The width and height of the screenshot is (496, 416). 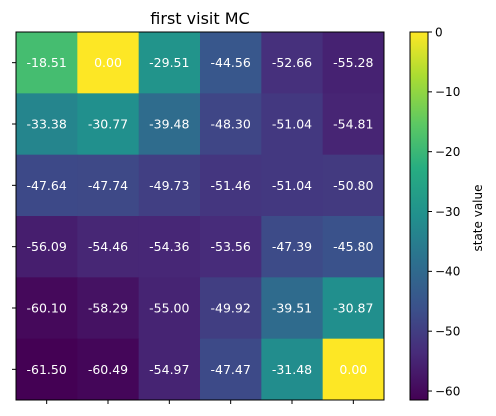 I want to click on colorbar-frame, so click(x=419, y=216).